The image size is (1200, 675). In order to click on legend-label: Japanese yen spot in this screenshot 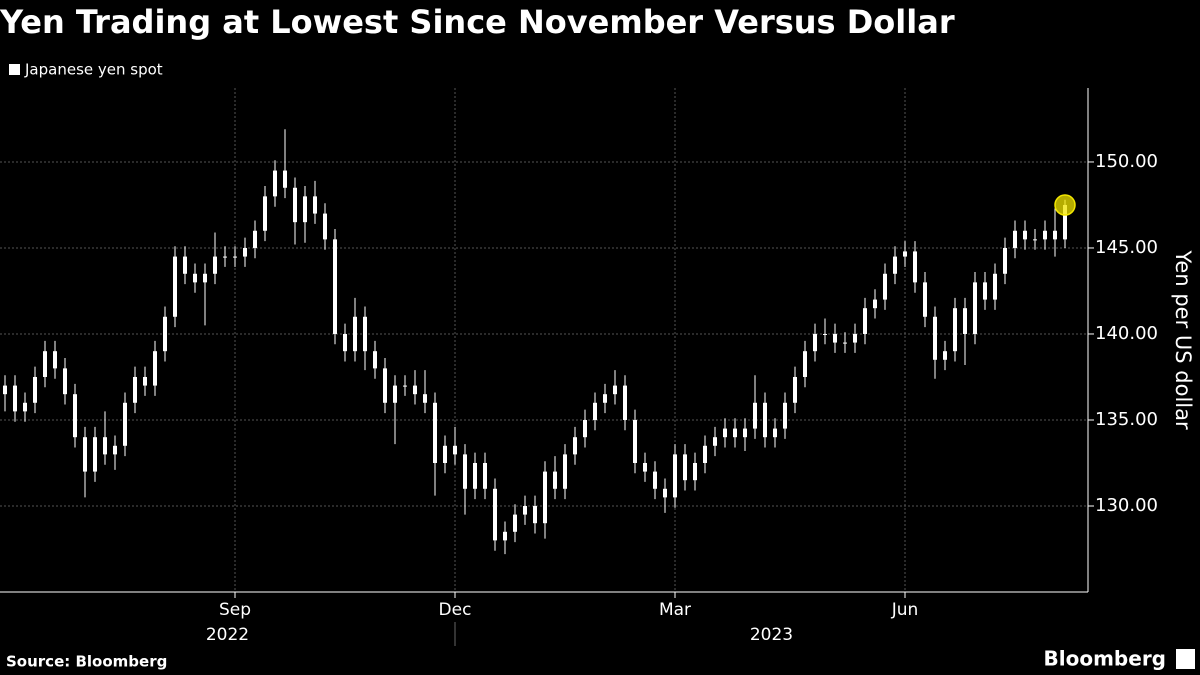, I will do `click(93, 70)`.